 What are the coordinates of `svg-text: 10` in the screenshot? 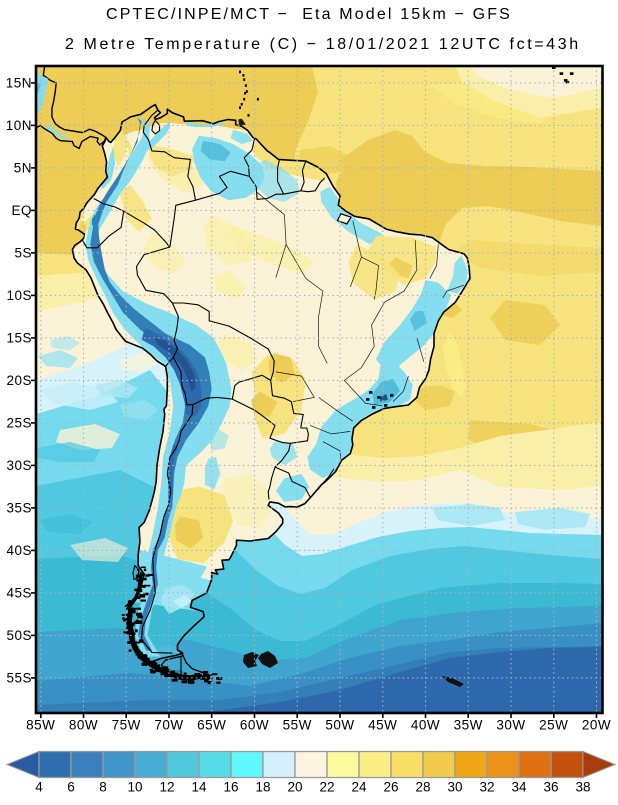 It's located at (134, 787).